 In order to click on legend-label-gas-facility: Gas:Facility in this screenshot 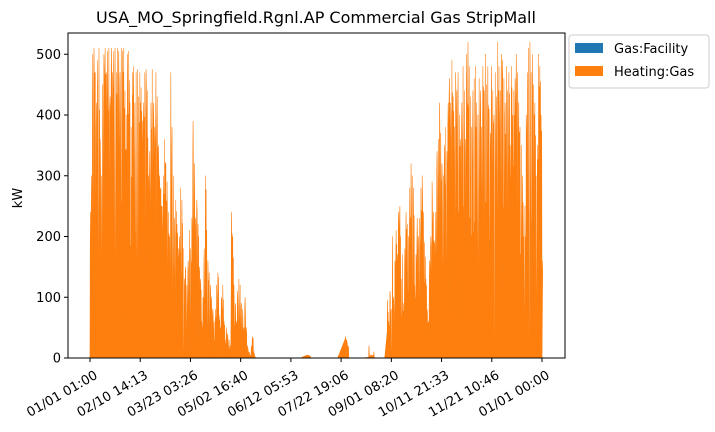, I will do `click(651, 49)`.